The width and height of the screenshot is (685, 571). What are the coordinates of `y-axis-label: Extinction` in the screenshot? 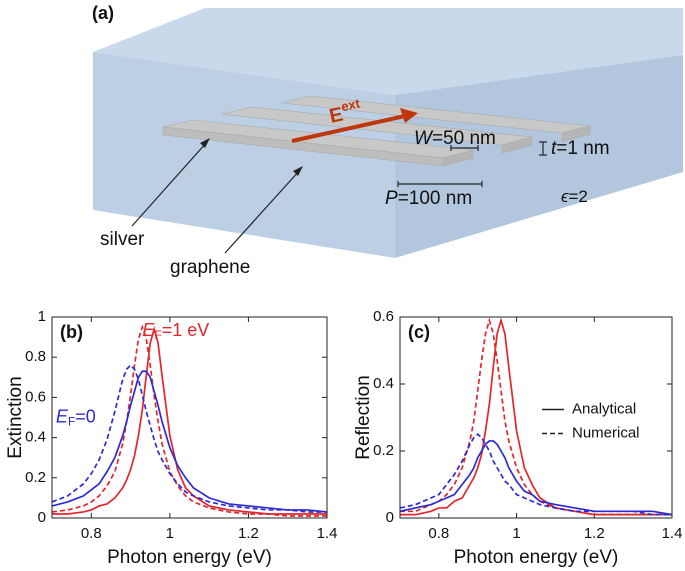 It's located at (15, 417).